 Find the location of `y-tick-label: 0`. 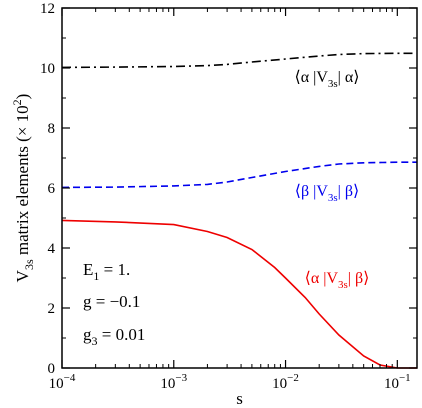

y-tick-label: 0 is located at coordinates (52, 369).